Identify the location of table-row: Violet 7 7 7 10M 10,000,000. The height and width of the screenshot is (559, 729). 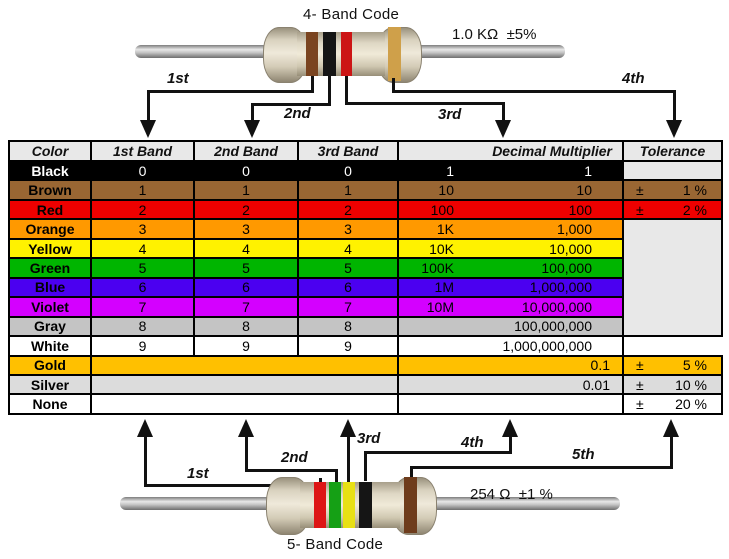
(365, 307).